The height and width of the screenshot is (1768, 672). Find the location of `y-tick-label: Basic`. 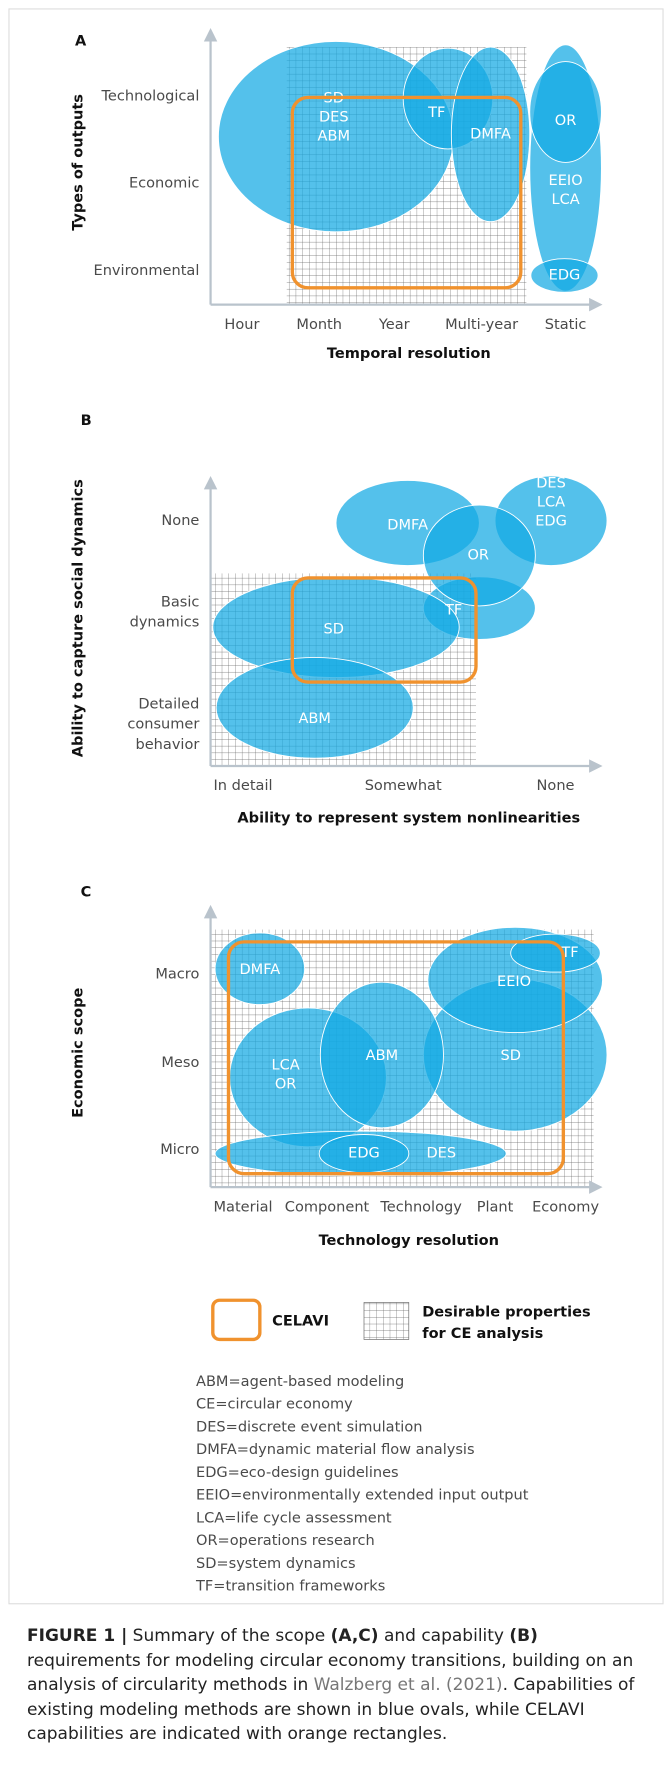

y-tick-label: Basic is located at coordinates (180, 602).